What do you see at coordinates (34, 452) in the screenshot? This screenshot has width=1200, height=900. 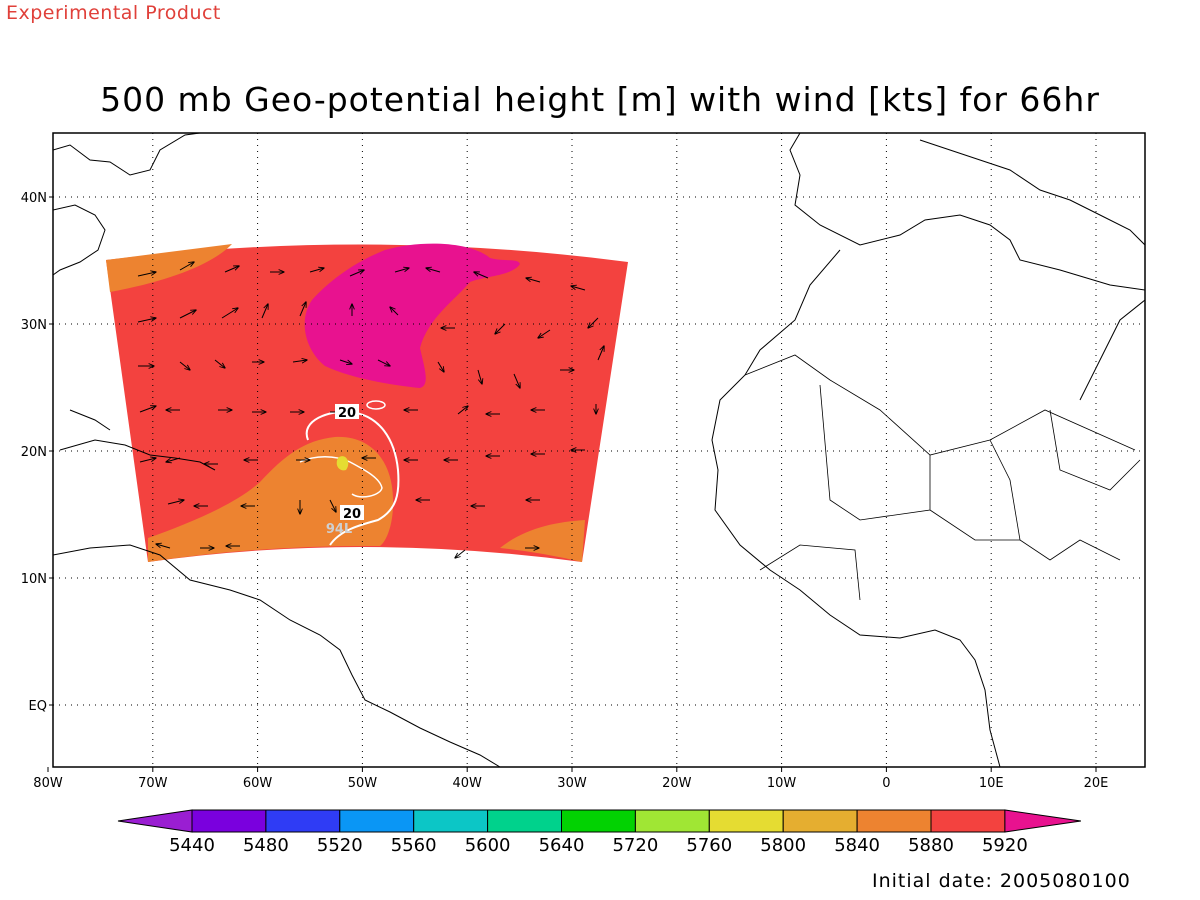 I see `latitude-label: 20N` at bounding box center [34, 452].